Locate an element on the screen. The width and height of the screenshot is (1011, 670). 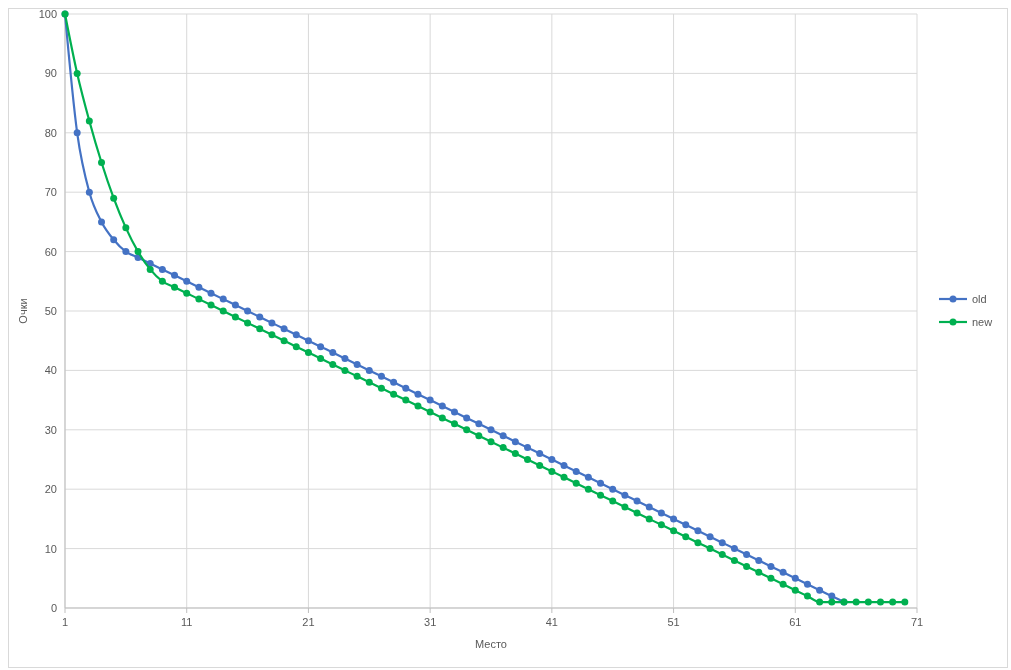
y-tick-label: 100 is located at coordinates (47, 14).